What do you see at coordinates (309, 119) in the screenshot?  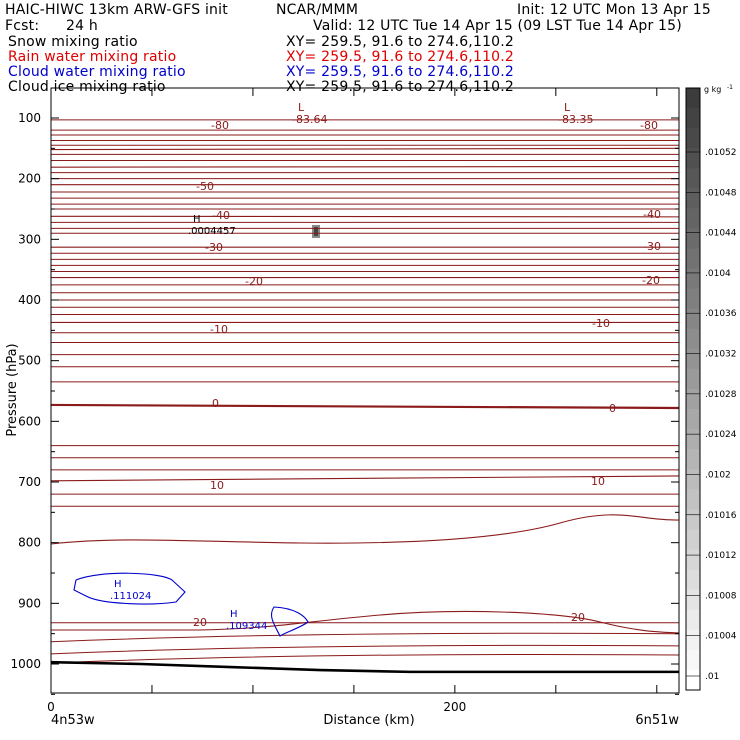 I see `low-value: -83.64` at bounding box center [309, 119].